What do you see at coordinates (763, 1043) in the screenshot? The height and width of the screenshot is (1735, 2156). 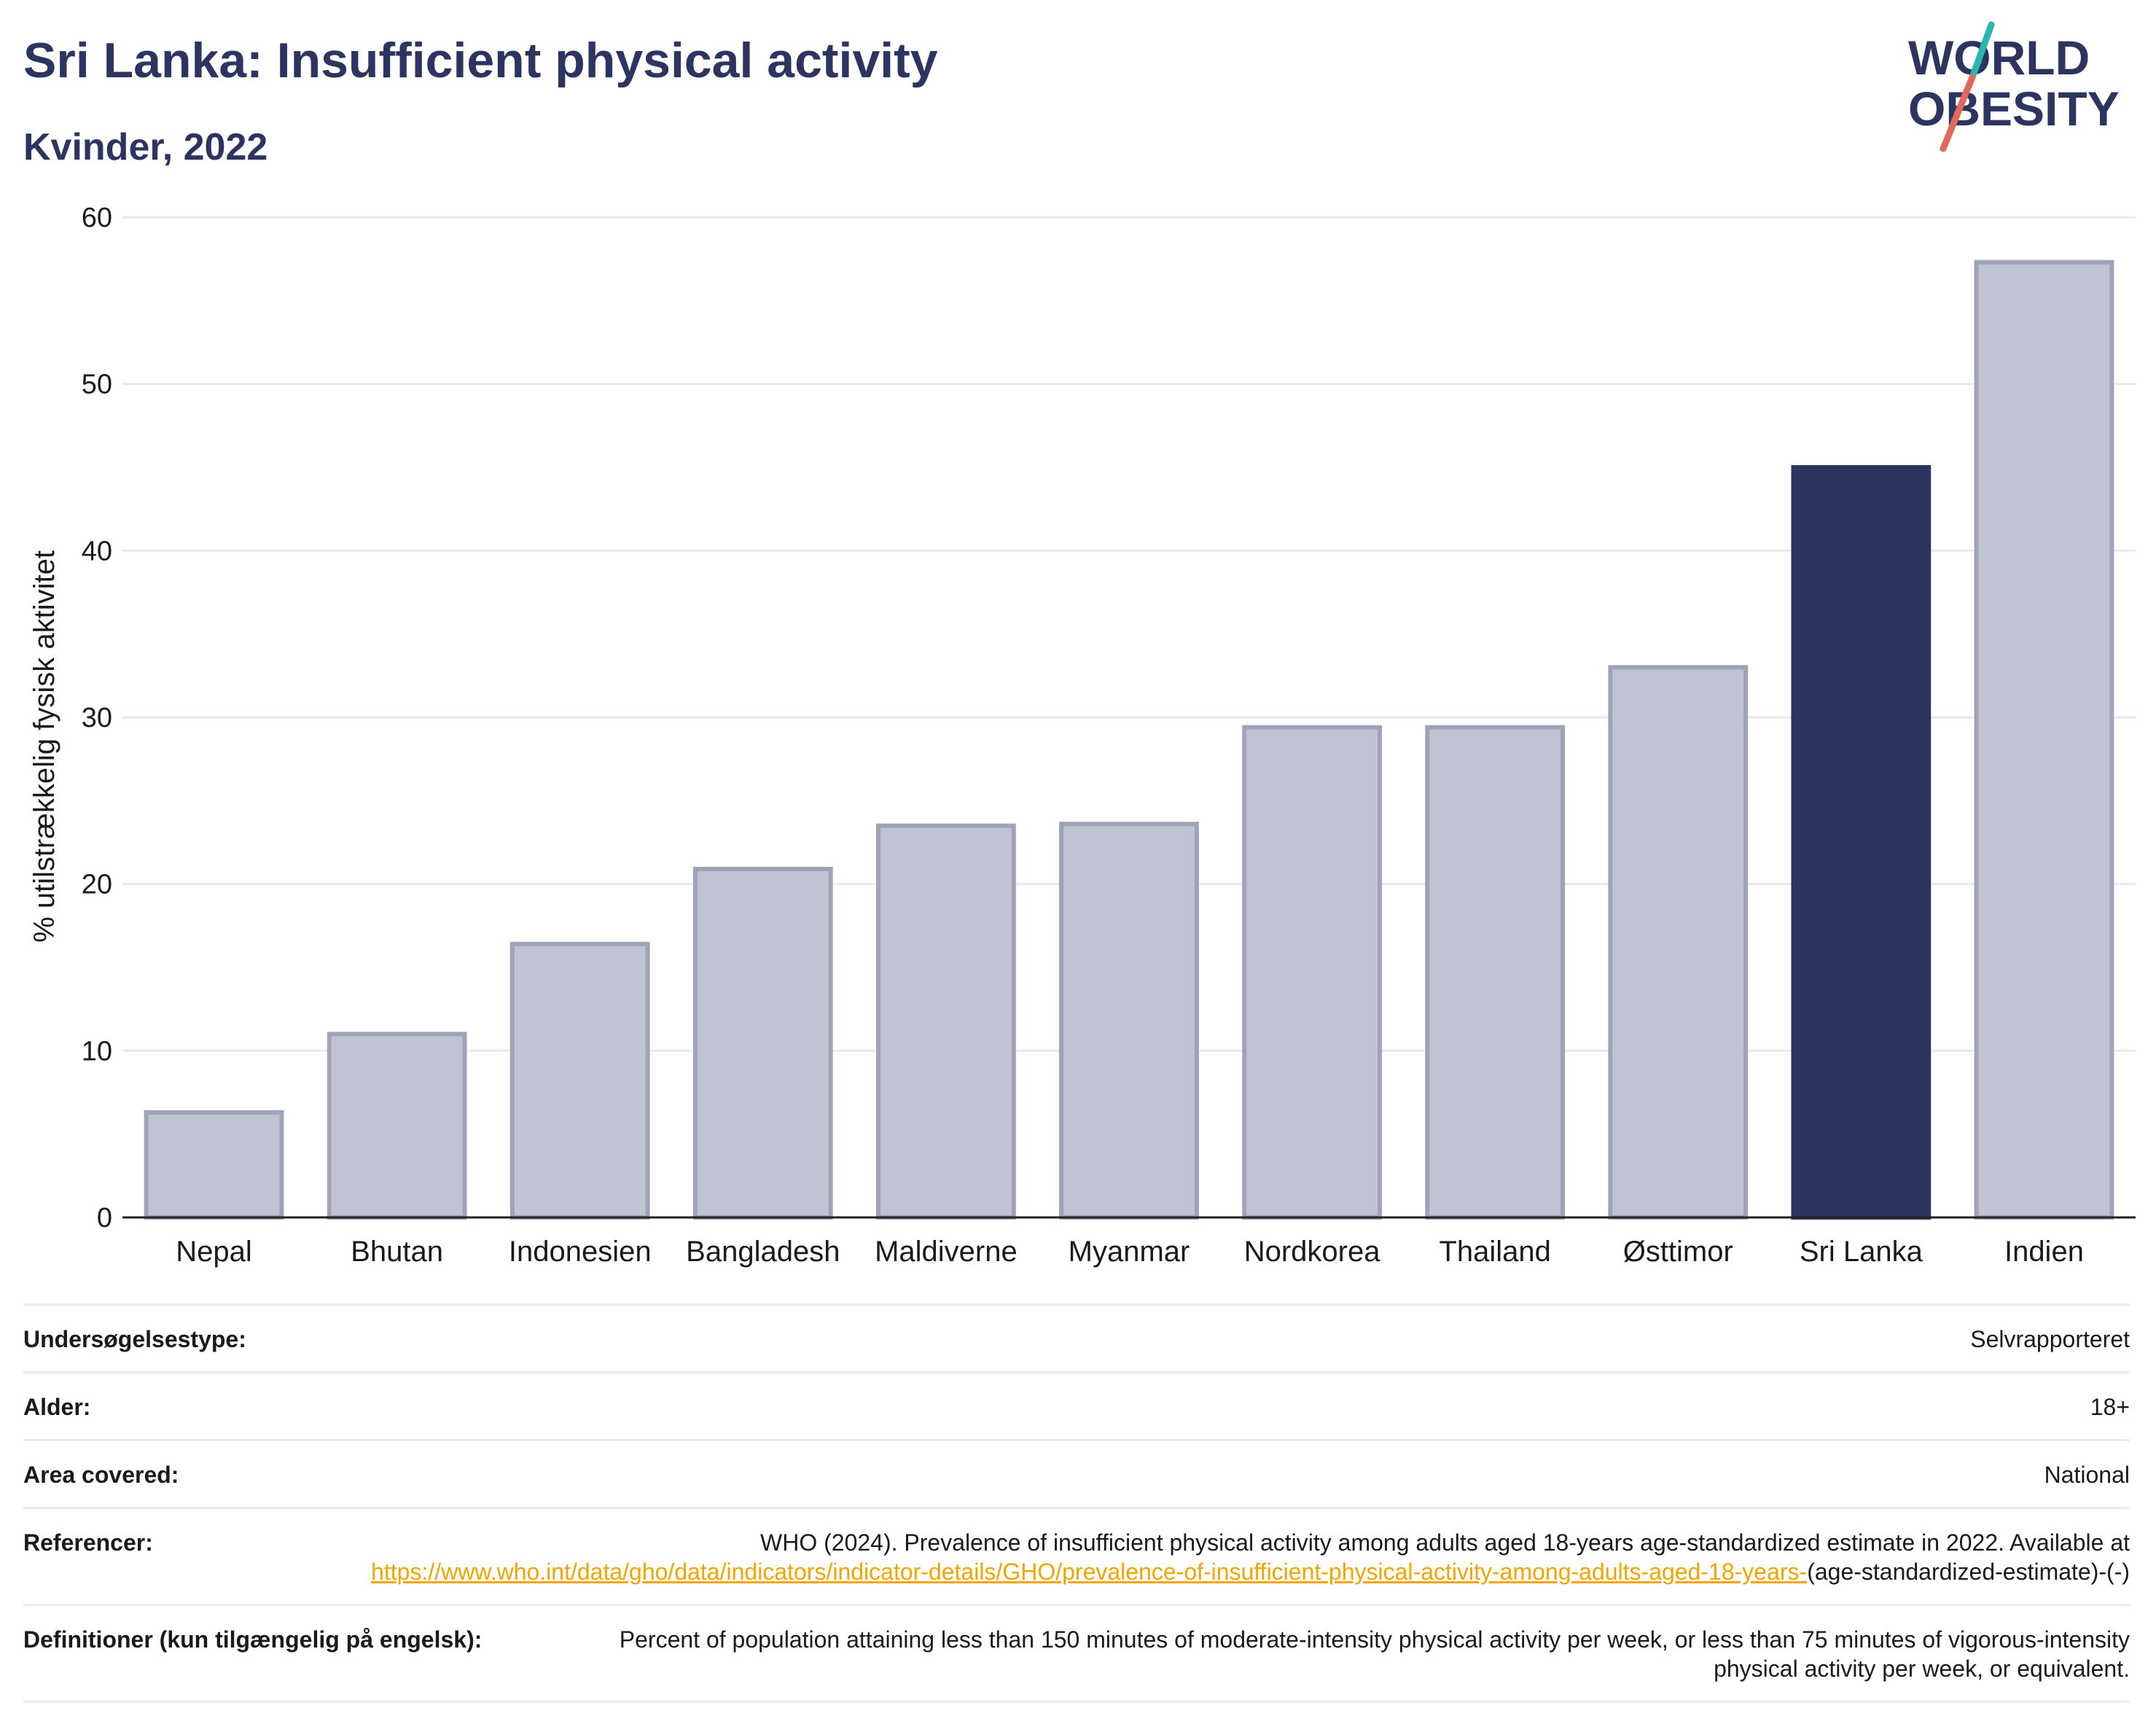 I see `bar-bangladesh` at bounding box center [763, 1043].